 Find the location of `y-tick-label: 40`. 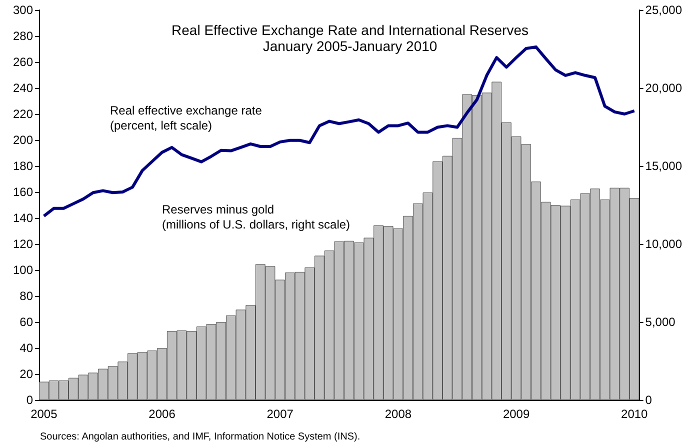

y-tick-label: 40 is located at coordinates (27, 348).